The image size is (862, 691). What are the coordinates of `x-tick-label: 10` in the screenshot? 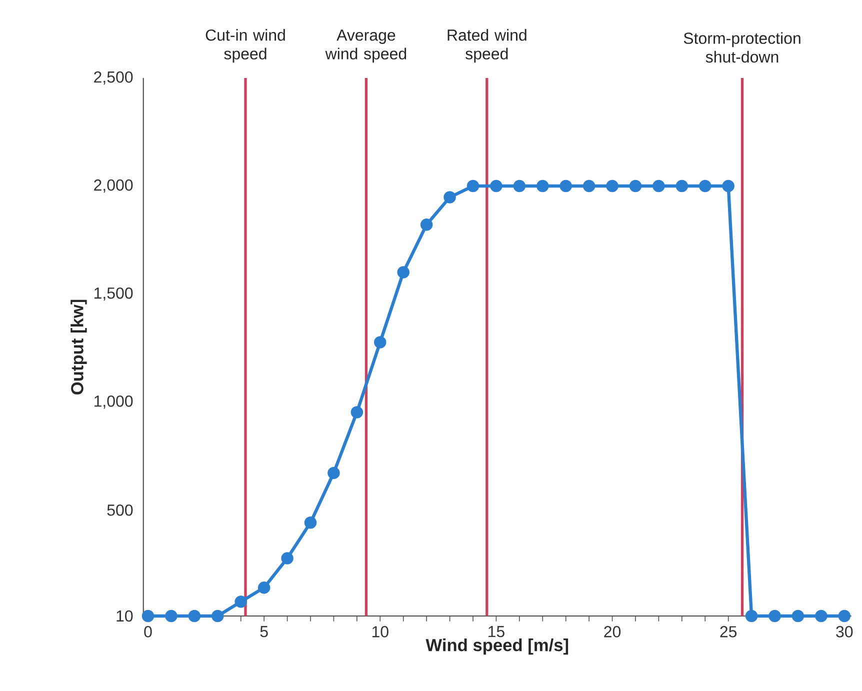 It's located at (380, 632).